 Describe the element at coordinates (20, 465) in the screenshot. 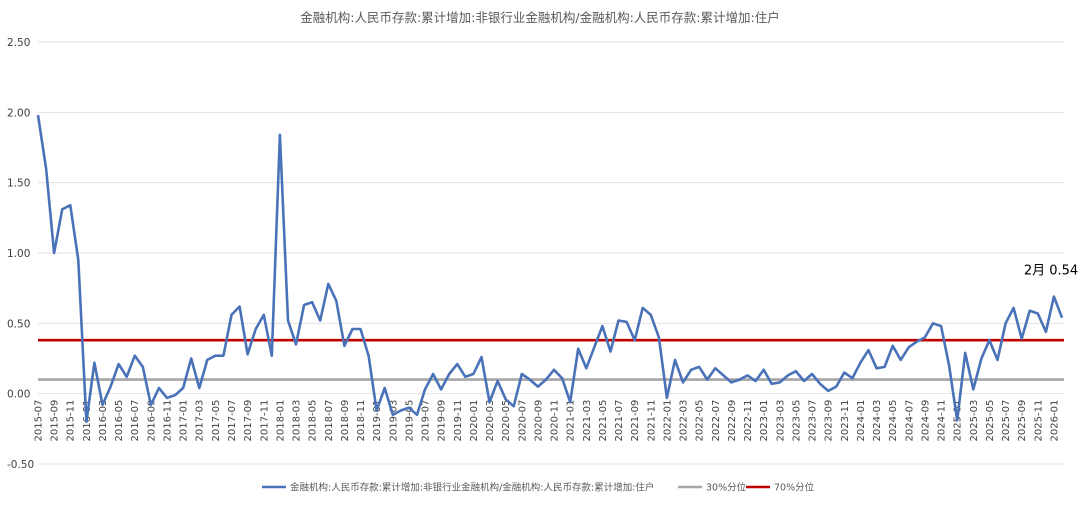

I see `y-tick-label: -0.50` at that location.